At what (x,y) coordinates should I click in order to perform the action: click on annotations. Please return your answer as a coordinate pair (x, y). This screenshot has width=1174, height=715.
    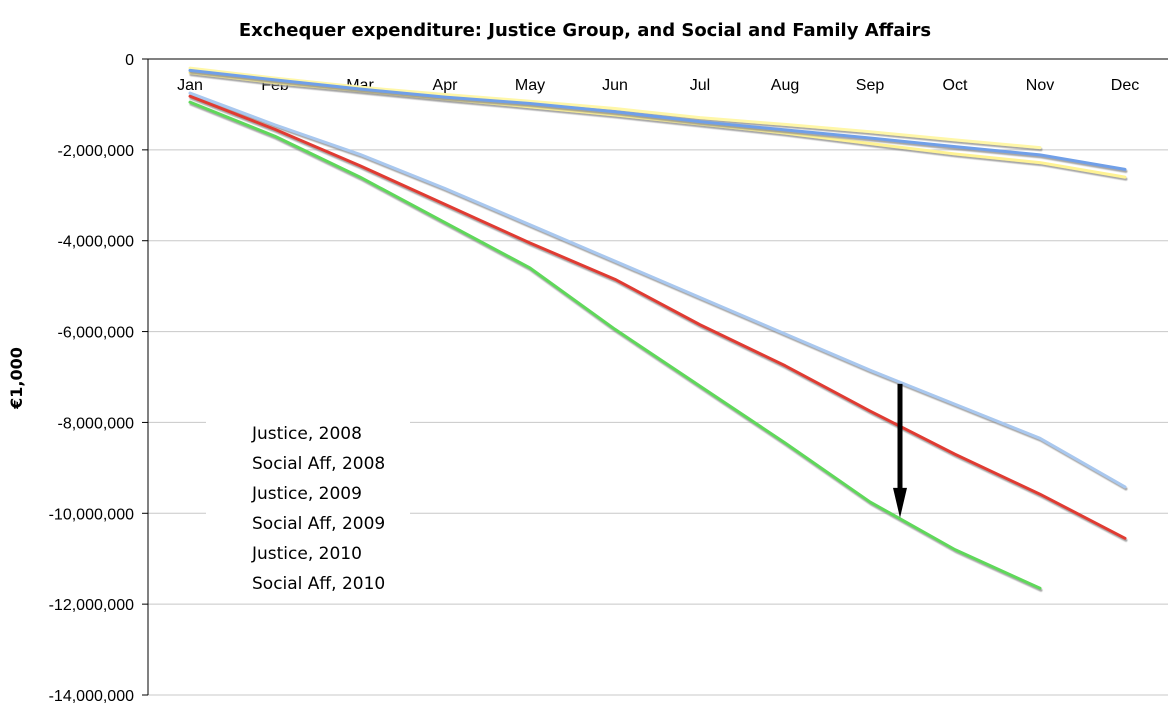
    Looking at the image, I should click on (900, 450).